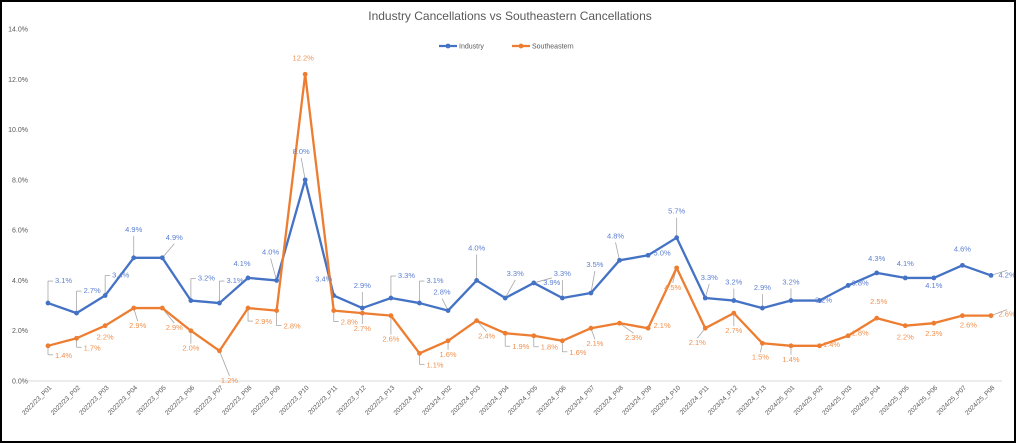 The image size is (1016, 443). What do you see at coordinates (92, 290) in the screenshot?
I see `data-label-industry: 2.7%` at bounding box center [92, 290].